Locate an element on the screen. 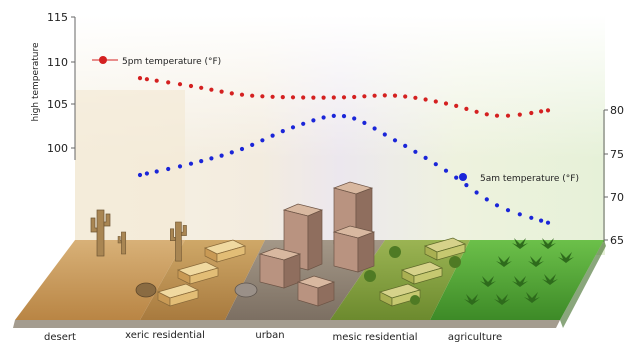 This screenshot has height=345, width=631. right-tick-label-65: 65 is located at coordinates (617, 240).